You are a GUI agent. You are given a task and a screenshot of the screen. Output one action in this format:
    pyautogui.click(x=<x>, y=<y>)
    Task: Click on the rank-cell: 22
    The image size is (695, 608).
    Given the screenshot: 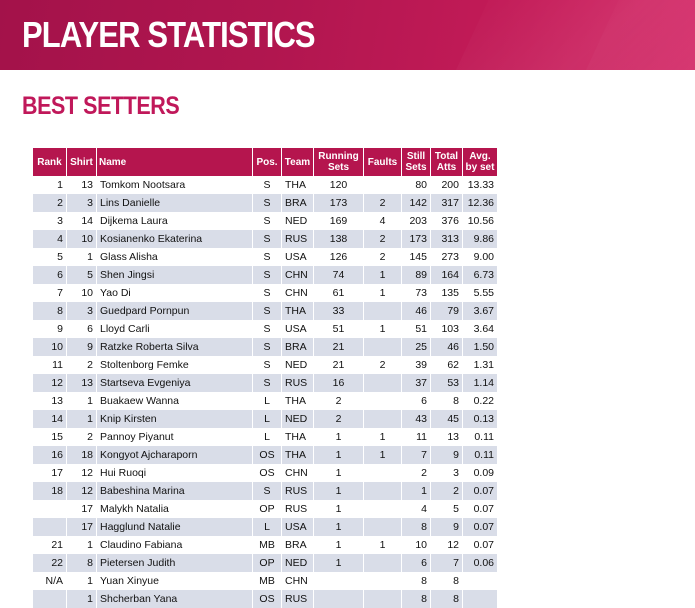 What is the action you would take?
    pyautogui.click(x=50, y=563)
    